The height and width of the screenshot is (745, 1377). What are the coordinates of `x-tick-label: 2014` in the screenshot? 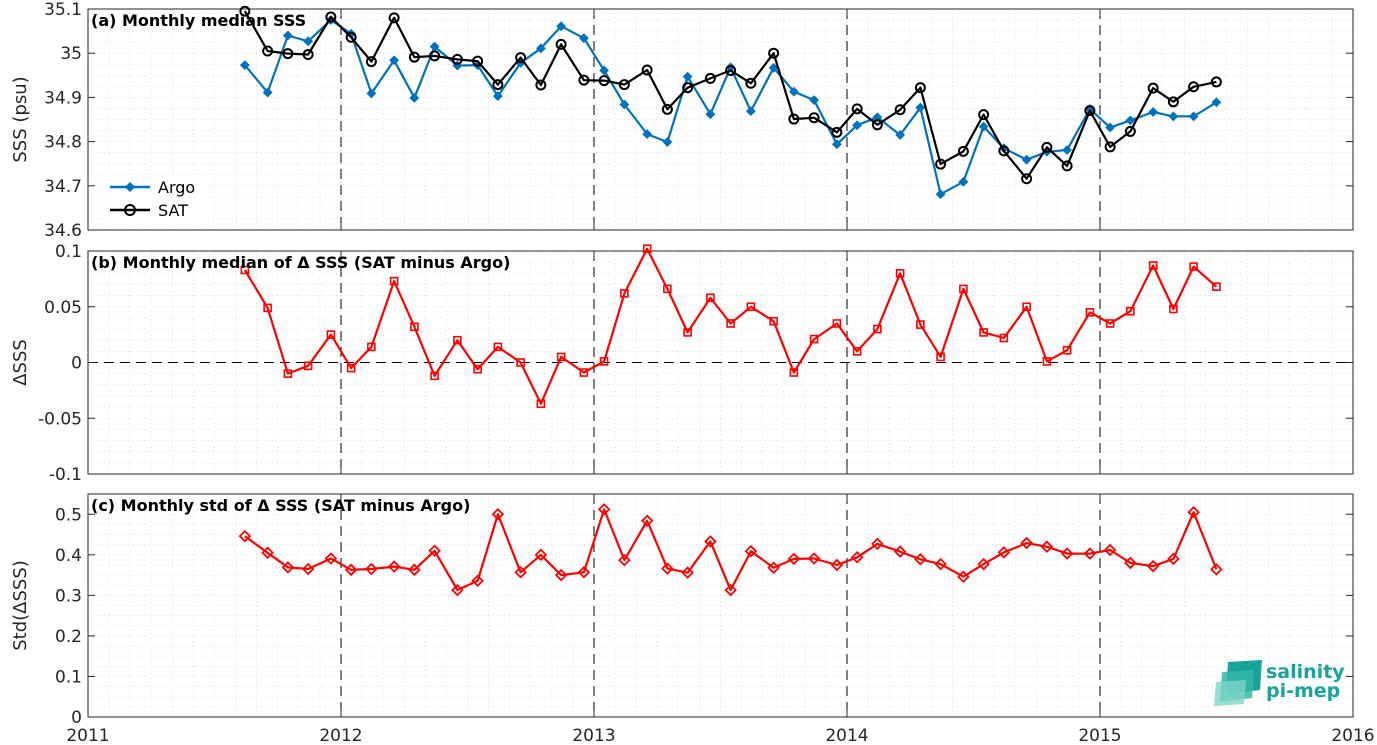 It's located at (846, 735).